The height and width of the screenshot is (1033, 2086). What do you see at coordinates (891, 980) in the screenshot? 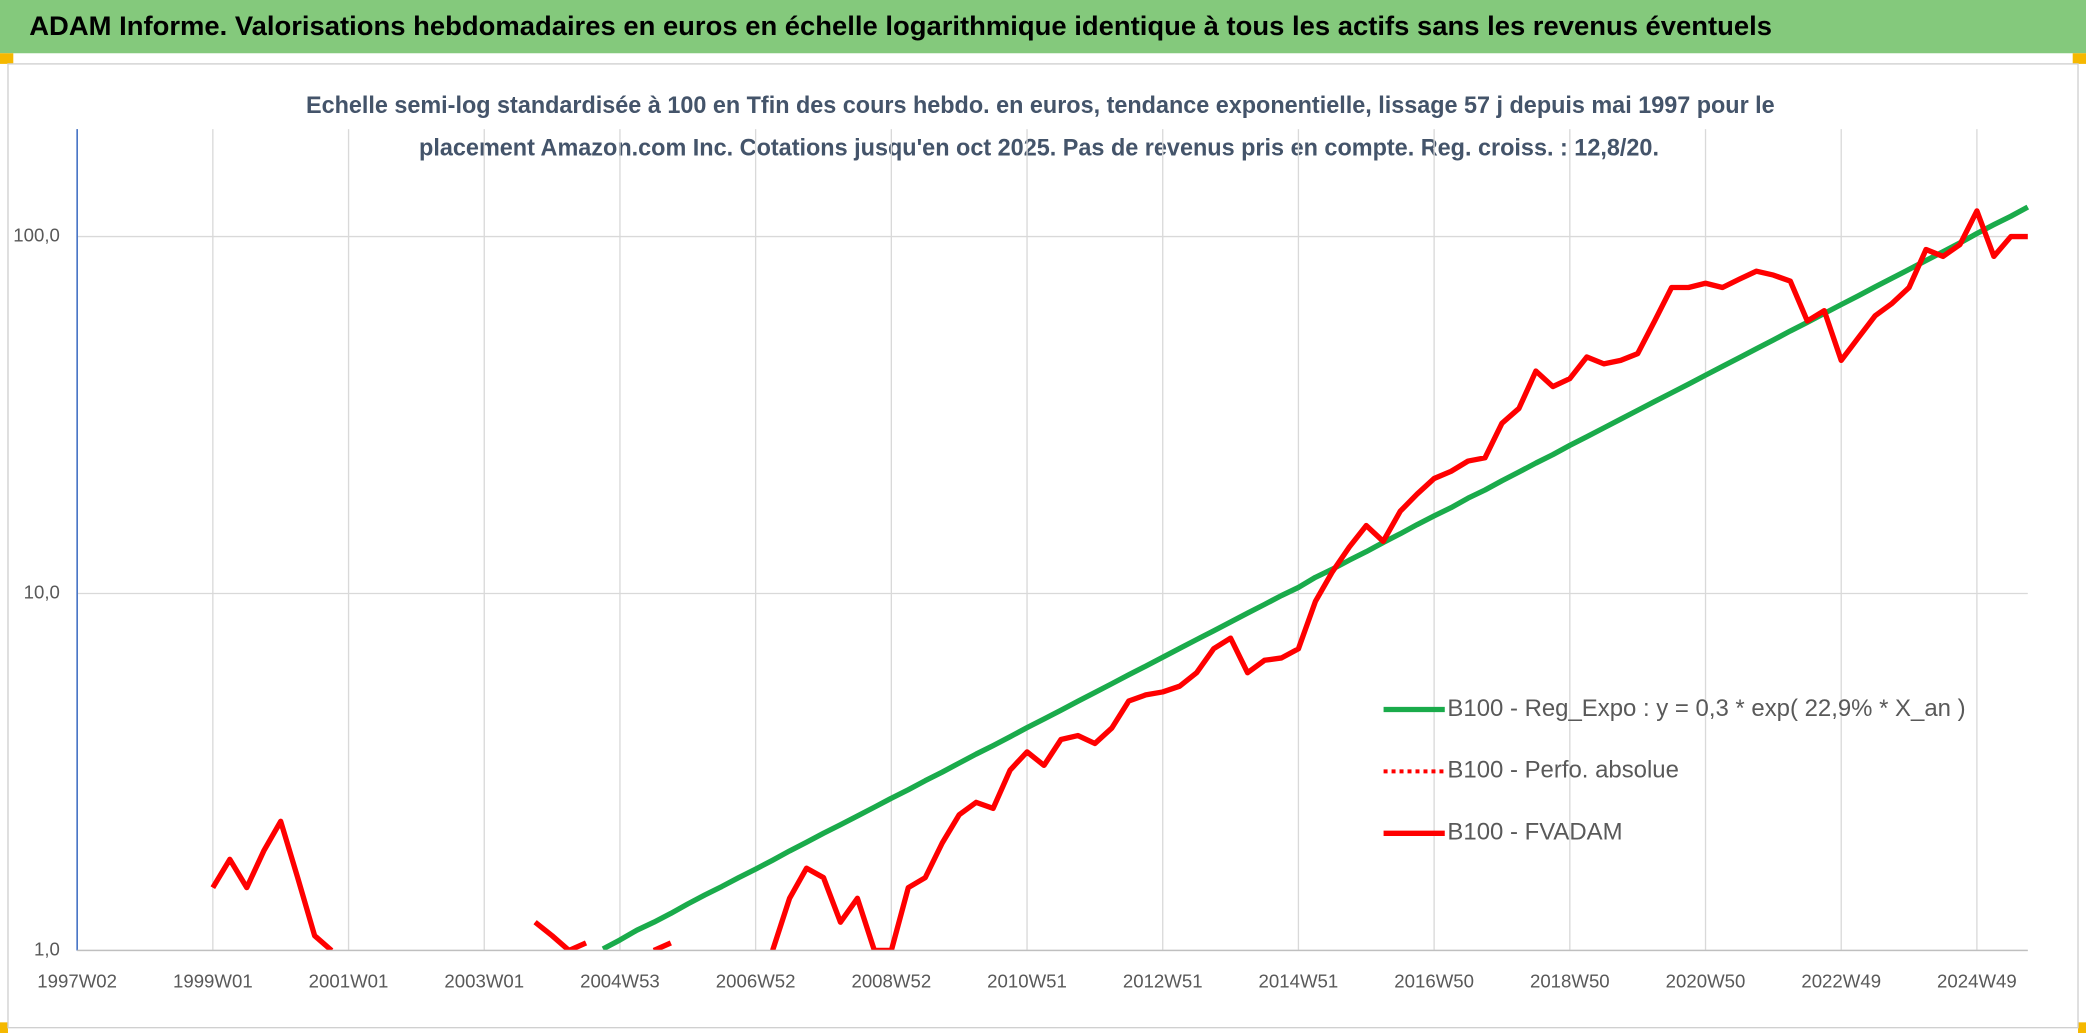
I see `x-tick-label: 2008W52` at bounding box center [891, 980].